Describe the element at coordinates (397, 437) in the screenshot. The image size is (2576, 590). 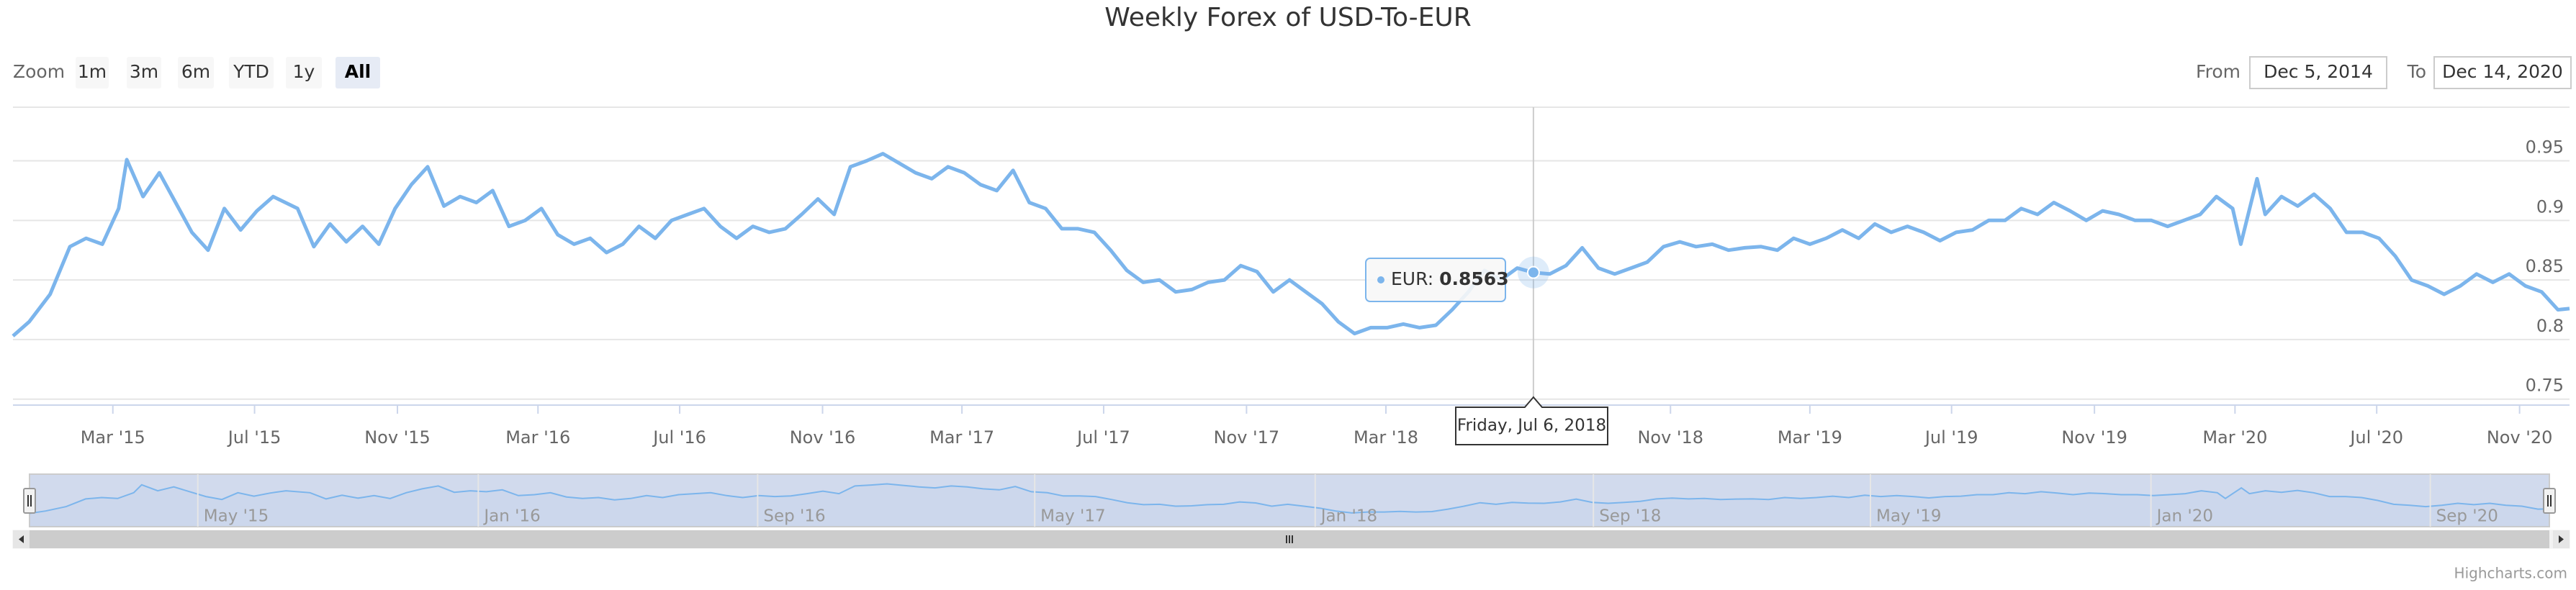
I see `x-tick-label: Nov '15` at that location.